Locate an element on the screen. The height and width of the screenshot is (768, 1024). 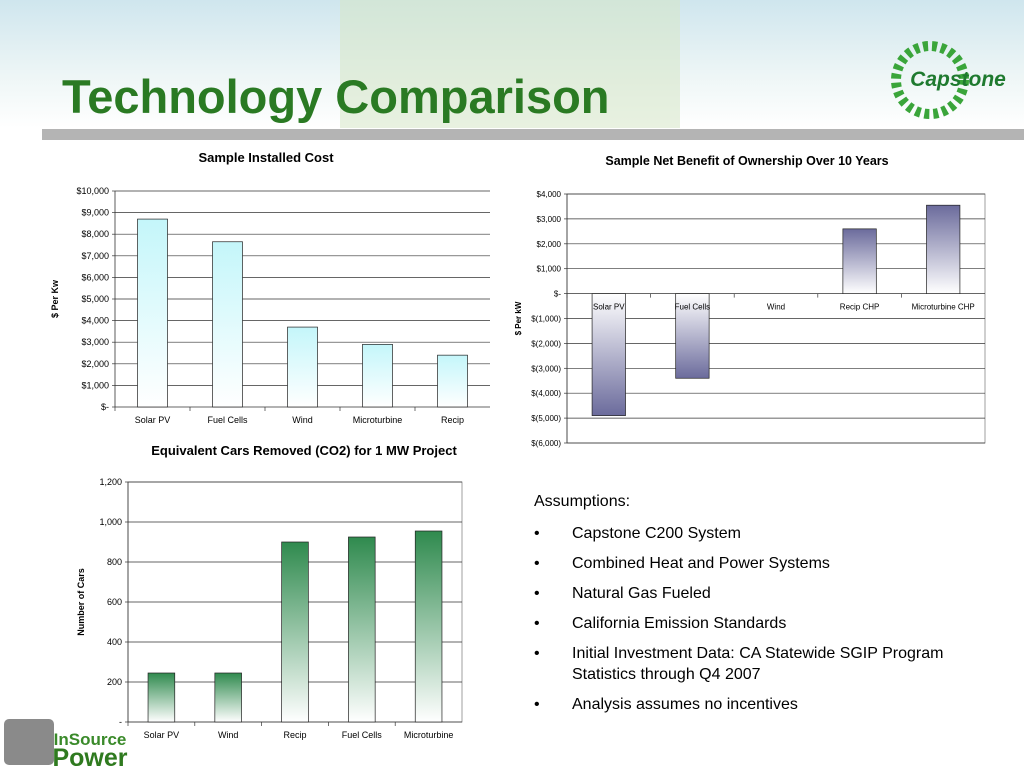
logo-text: Capstone is located at coordinates (958, 79).